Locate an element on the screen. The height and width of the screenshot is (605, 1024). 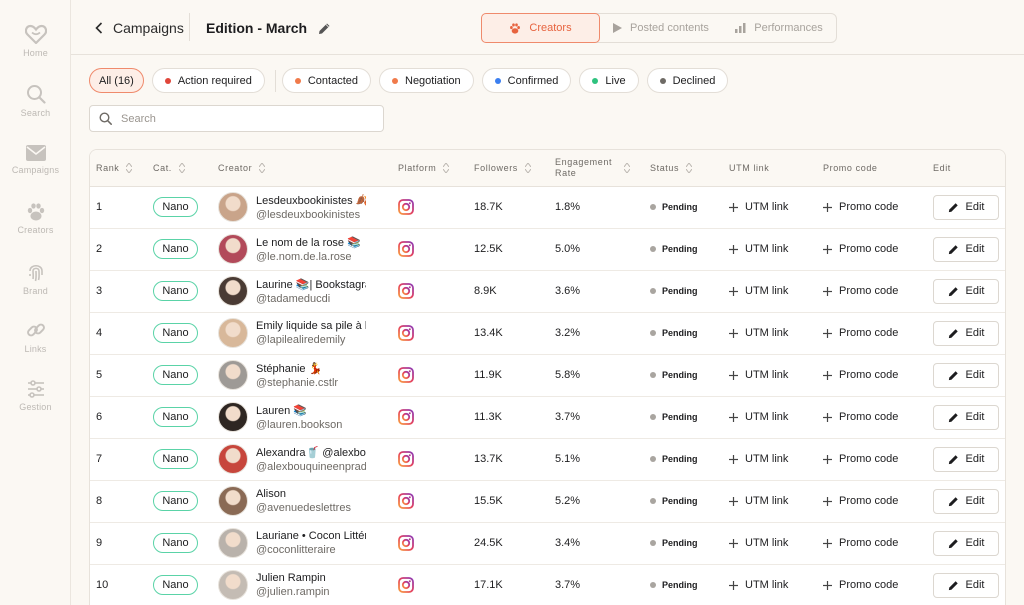
creator-cell: Lesdeuxbookinistes 🍂 @lesdeuxbookinistes is located at coordinates (302, 207).